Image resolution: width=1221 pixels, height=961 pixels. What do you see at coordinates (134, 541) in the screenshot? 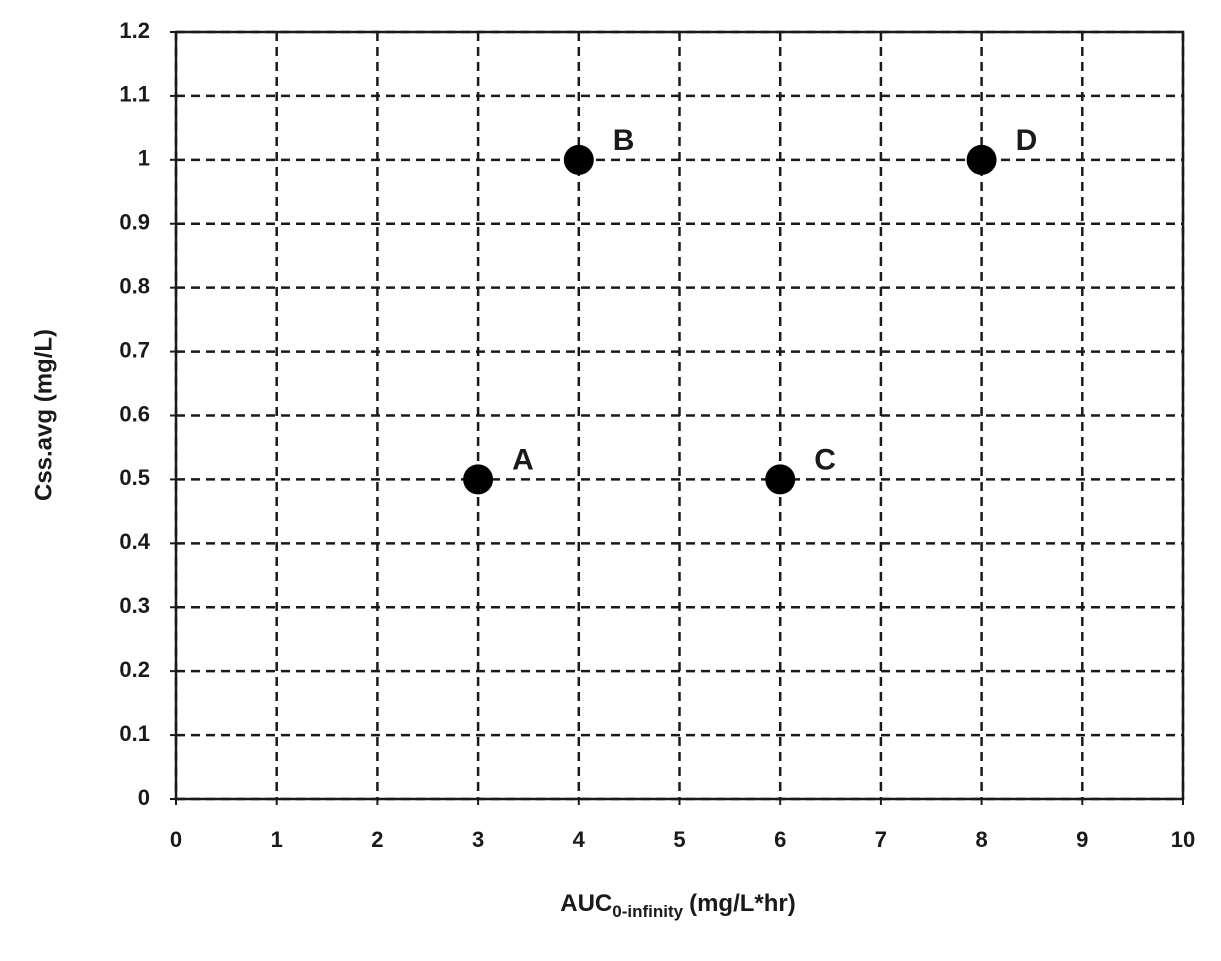
I see `y-tick-label: 0.4` at bounding box center [134, 541].